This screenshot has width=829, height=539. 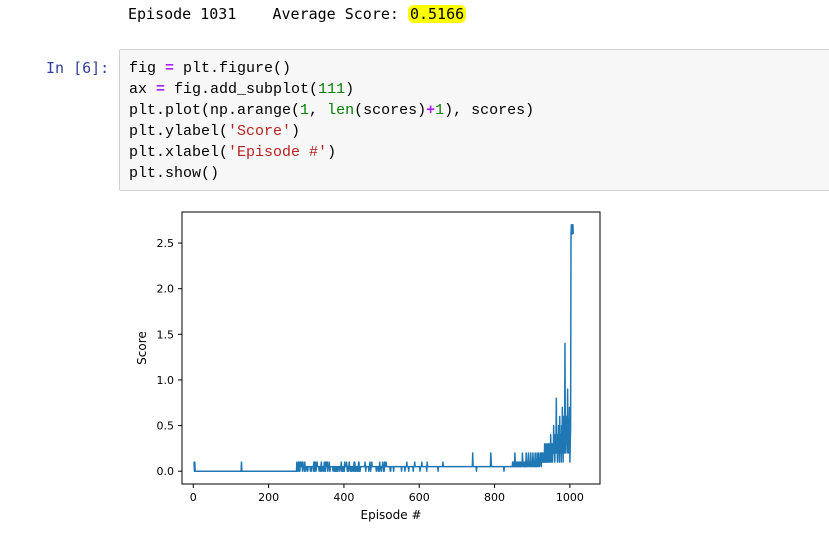 I want to click on code-token: plt.plot(np.arange(, so click(x=215, y=110).